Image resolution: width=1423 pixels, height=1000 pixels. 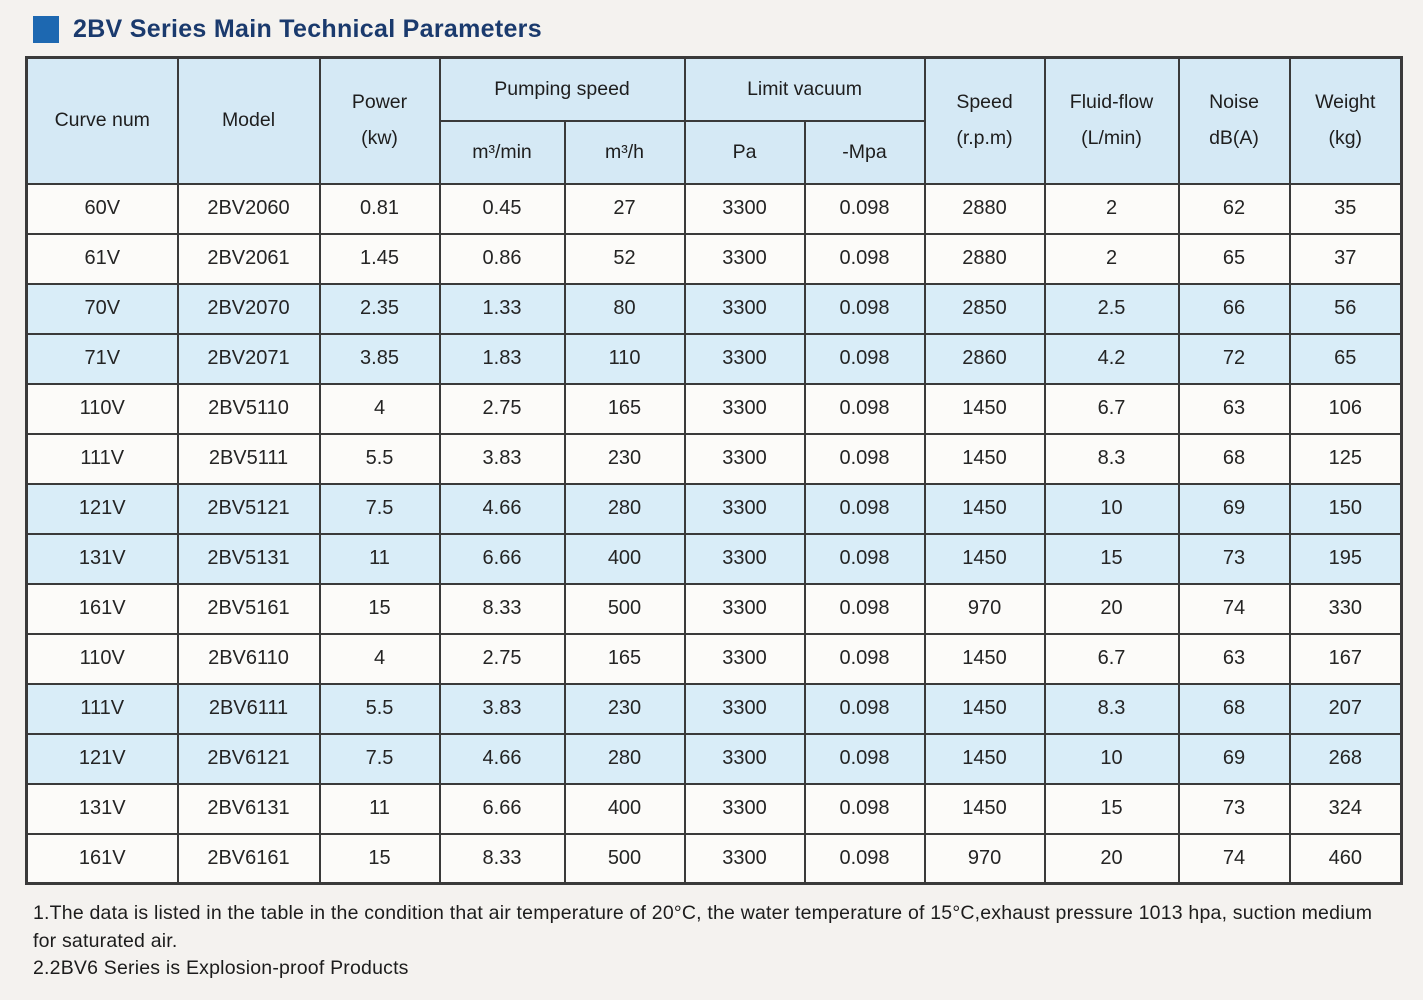 I want to click on col-header-pumping-speed: Pumping speed, so click(x=562, y=89).